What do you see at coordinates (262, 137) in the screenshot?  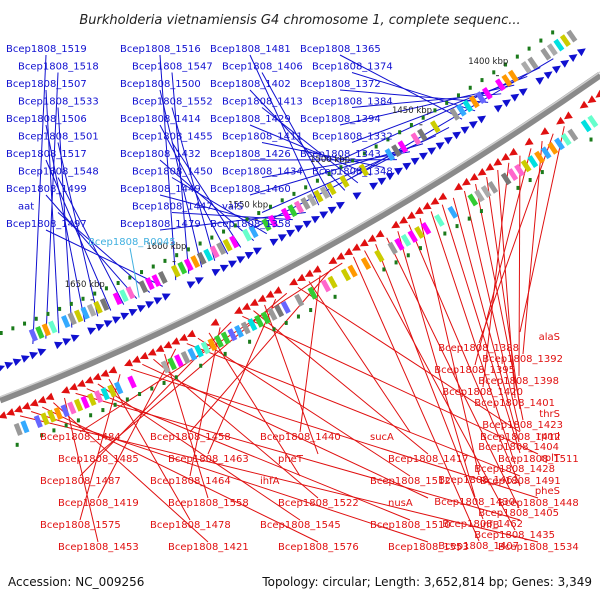 I see `gene-label-text: Bcep1808_1411` at bounding box center [262, 137].